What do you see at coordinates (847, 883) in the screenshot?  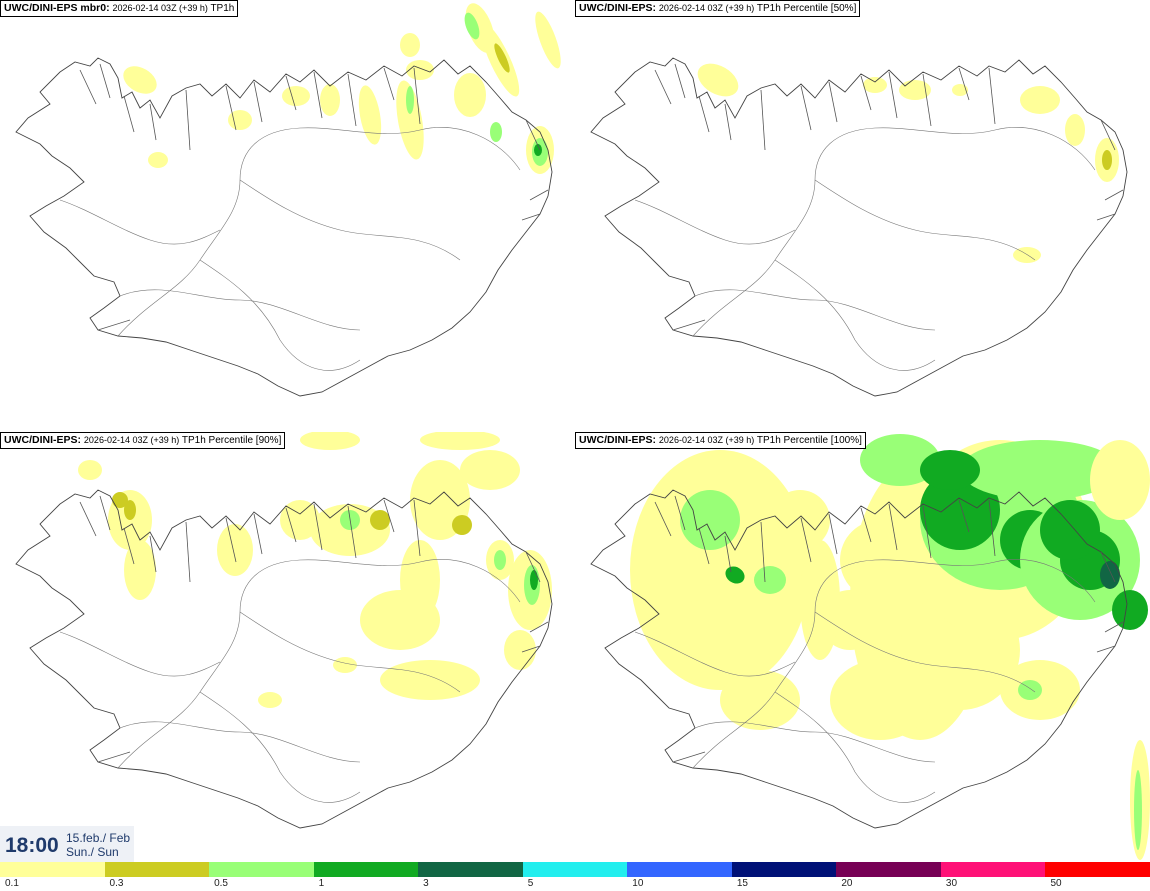 I see `colorbar-tick-label: 20` at bounding box center [847, 883].